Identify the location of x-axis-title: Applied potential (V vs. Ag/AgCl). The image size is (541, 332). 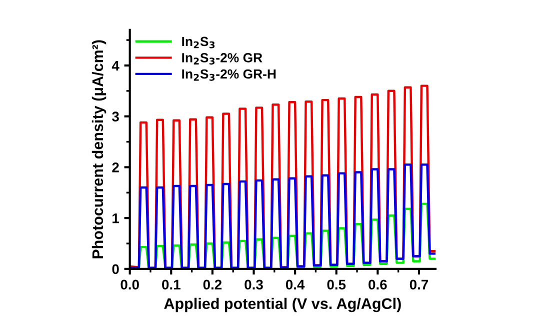
(282, 305).